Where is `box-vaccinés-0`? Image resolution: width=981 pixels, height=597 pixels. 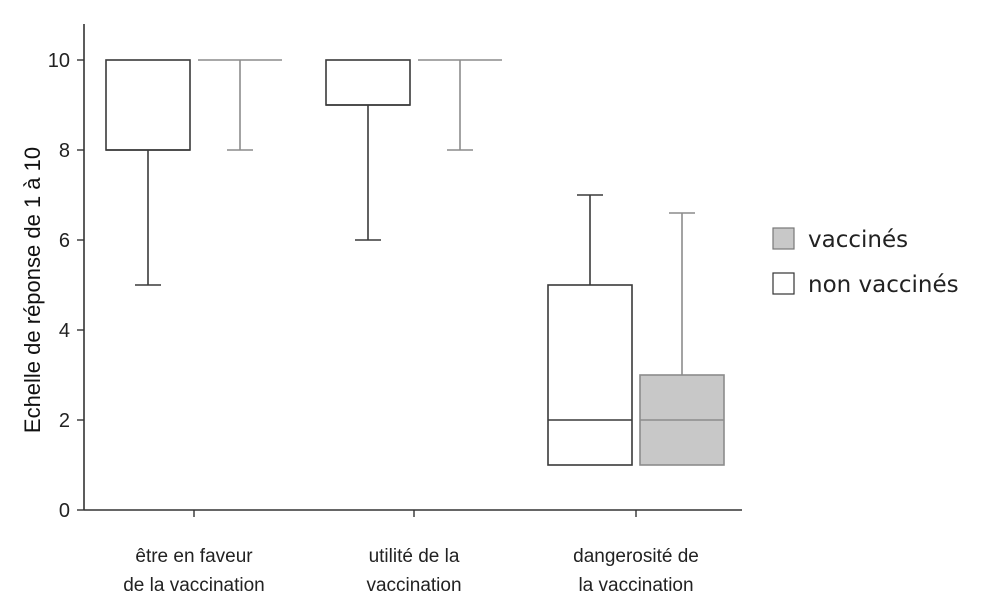 box-vaccinés-0 is located at coordinates (240, 105).